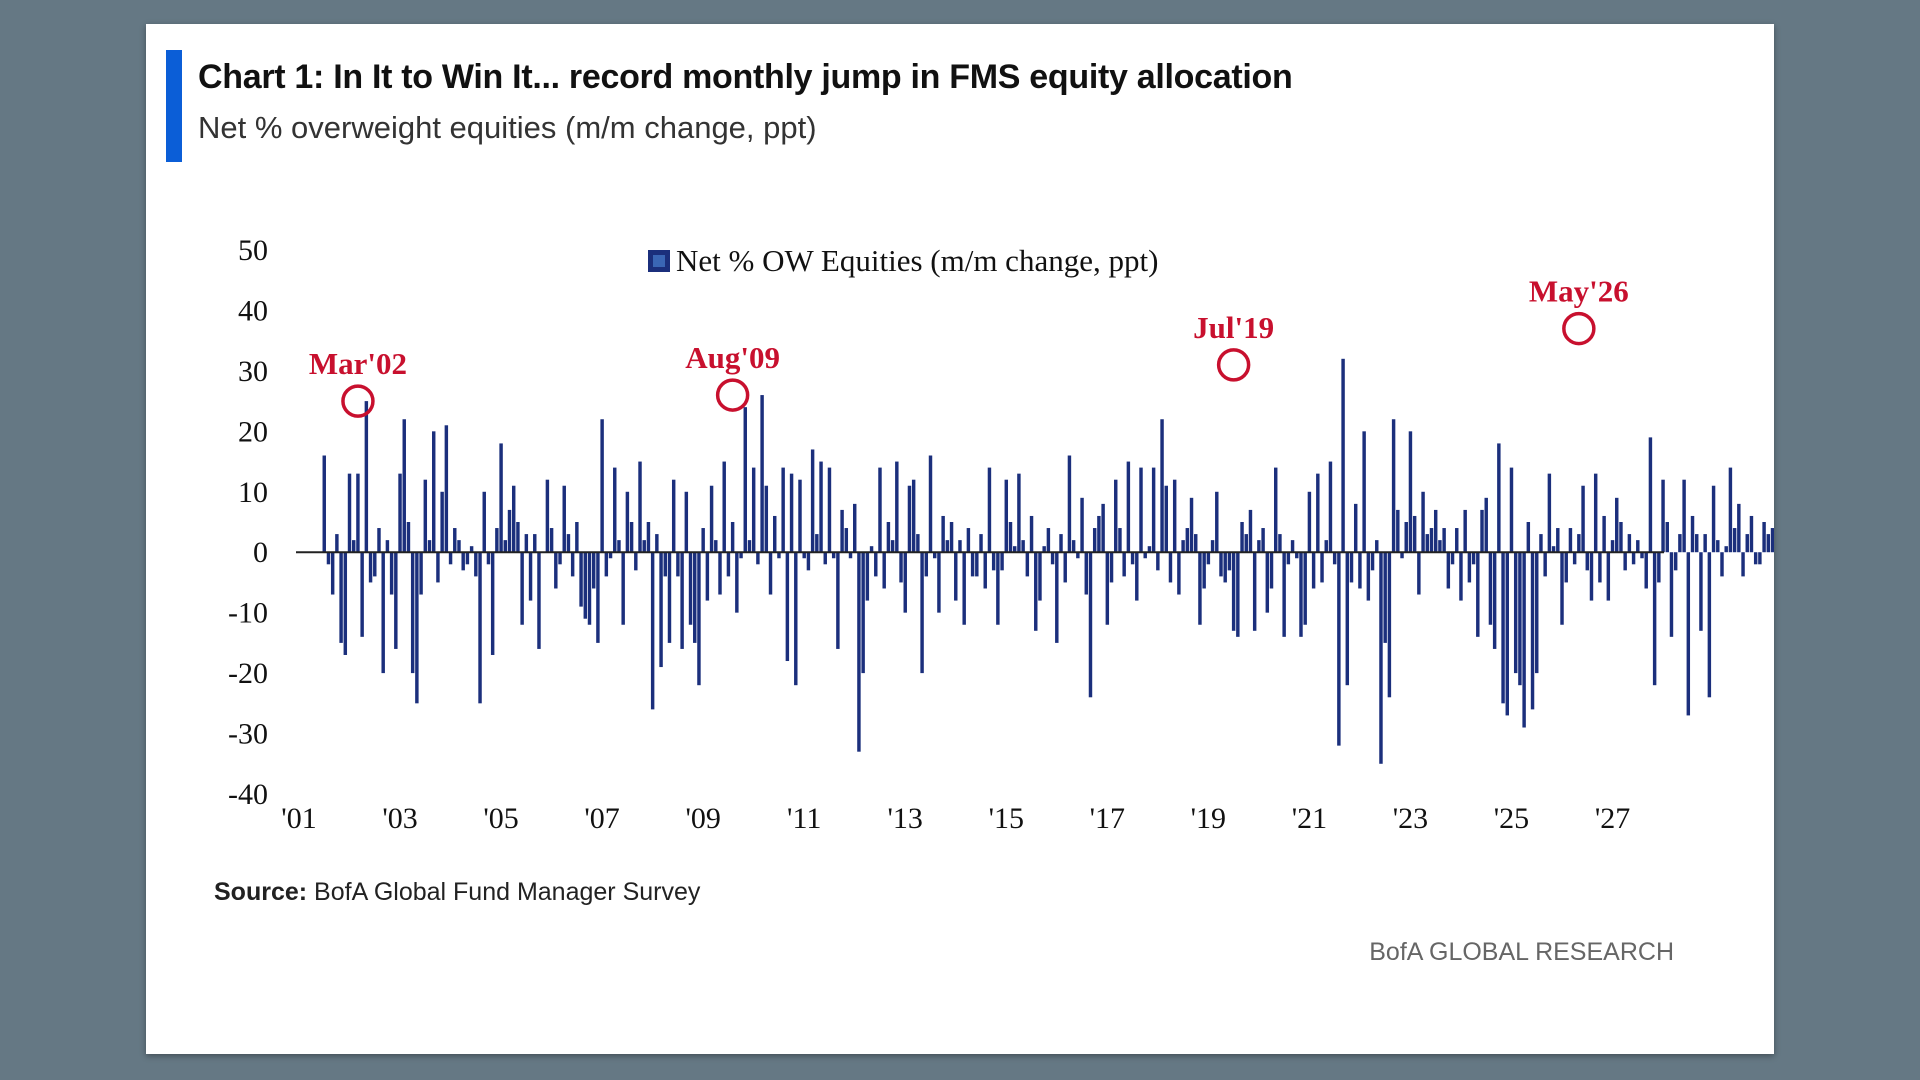 The image size is (1920, 1080). I want to click on annotation-circle, so click(358, 401).